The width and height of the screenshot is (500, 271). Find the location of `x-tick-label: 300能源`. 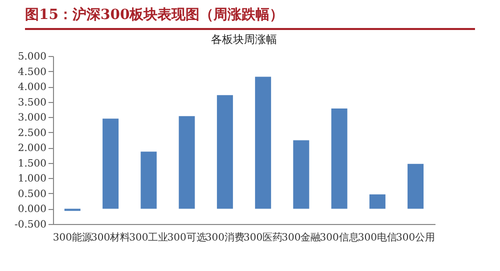

x-tick-label: 300能源 is located at coordinates (72, 238).